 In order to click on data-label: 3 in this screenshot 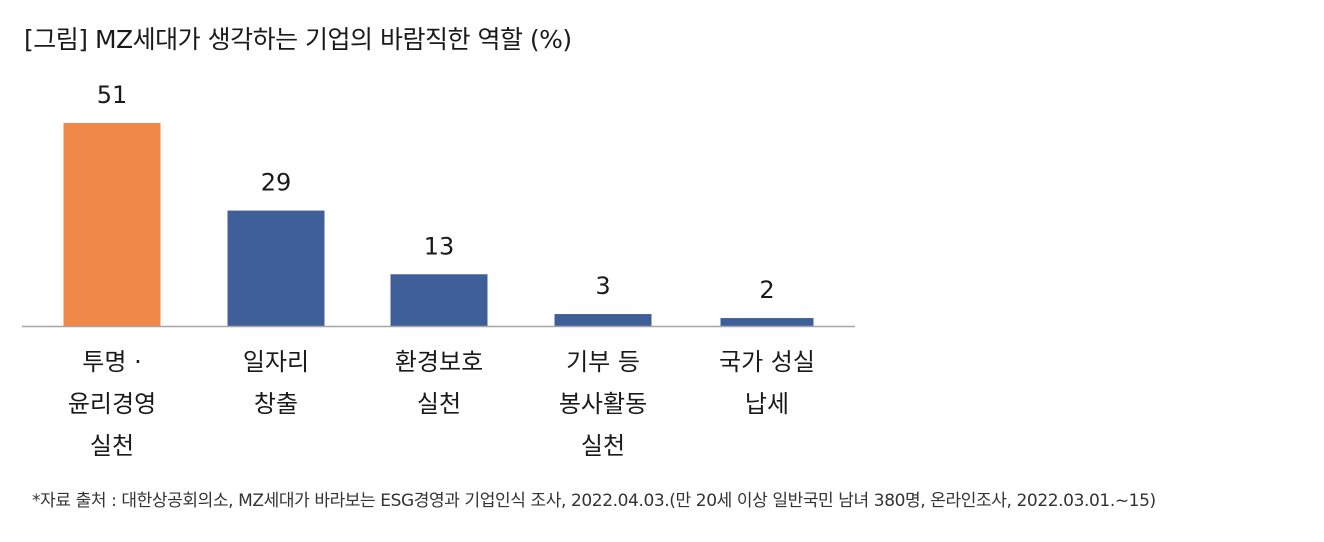, I will do `click(602, 286)`.